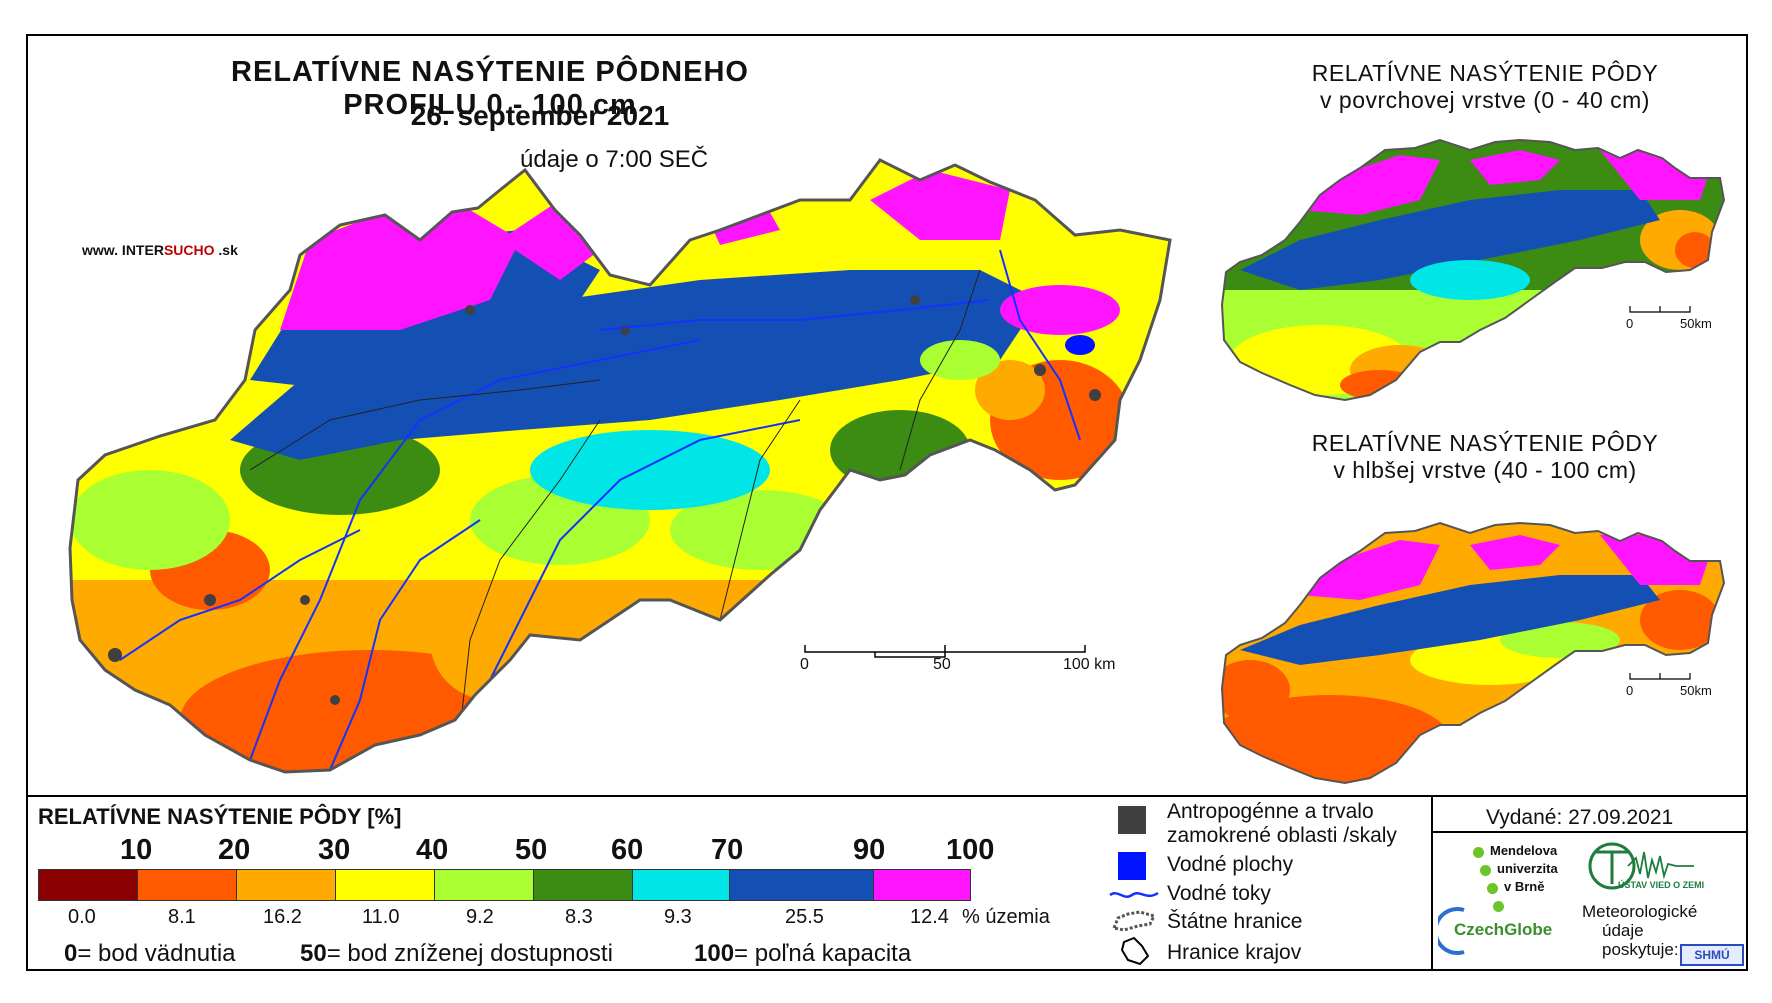  Describe the element at coordinates (627, 850) in the screenshot. I see `threshold-60: 60` at that location.